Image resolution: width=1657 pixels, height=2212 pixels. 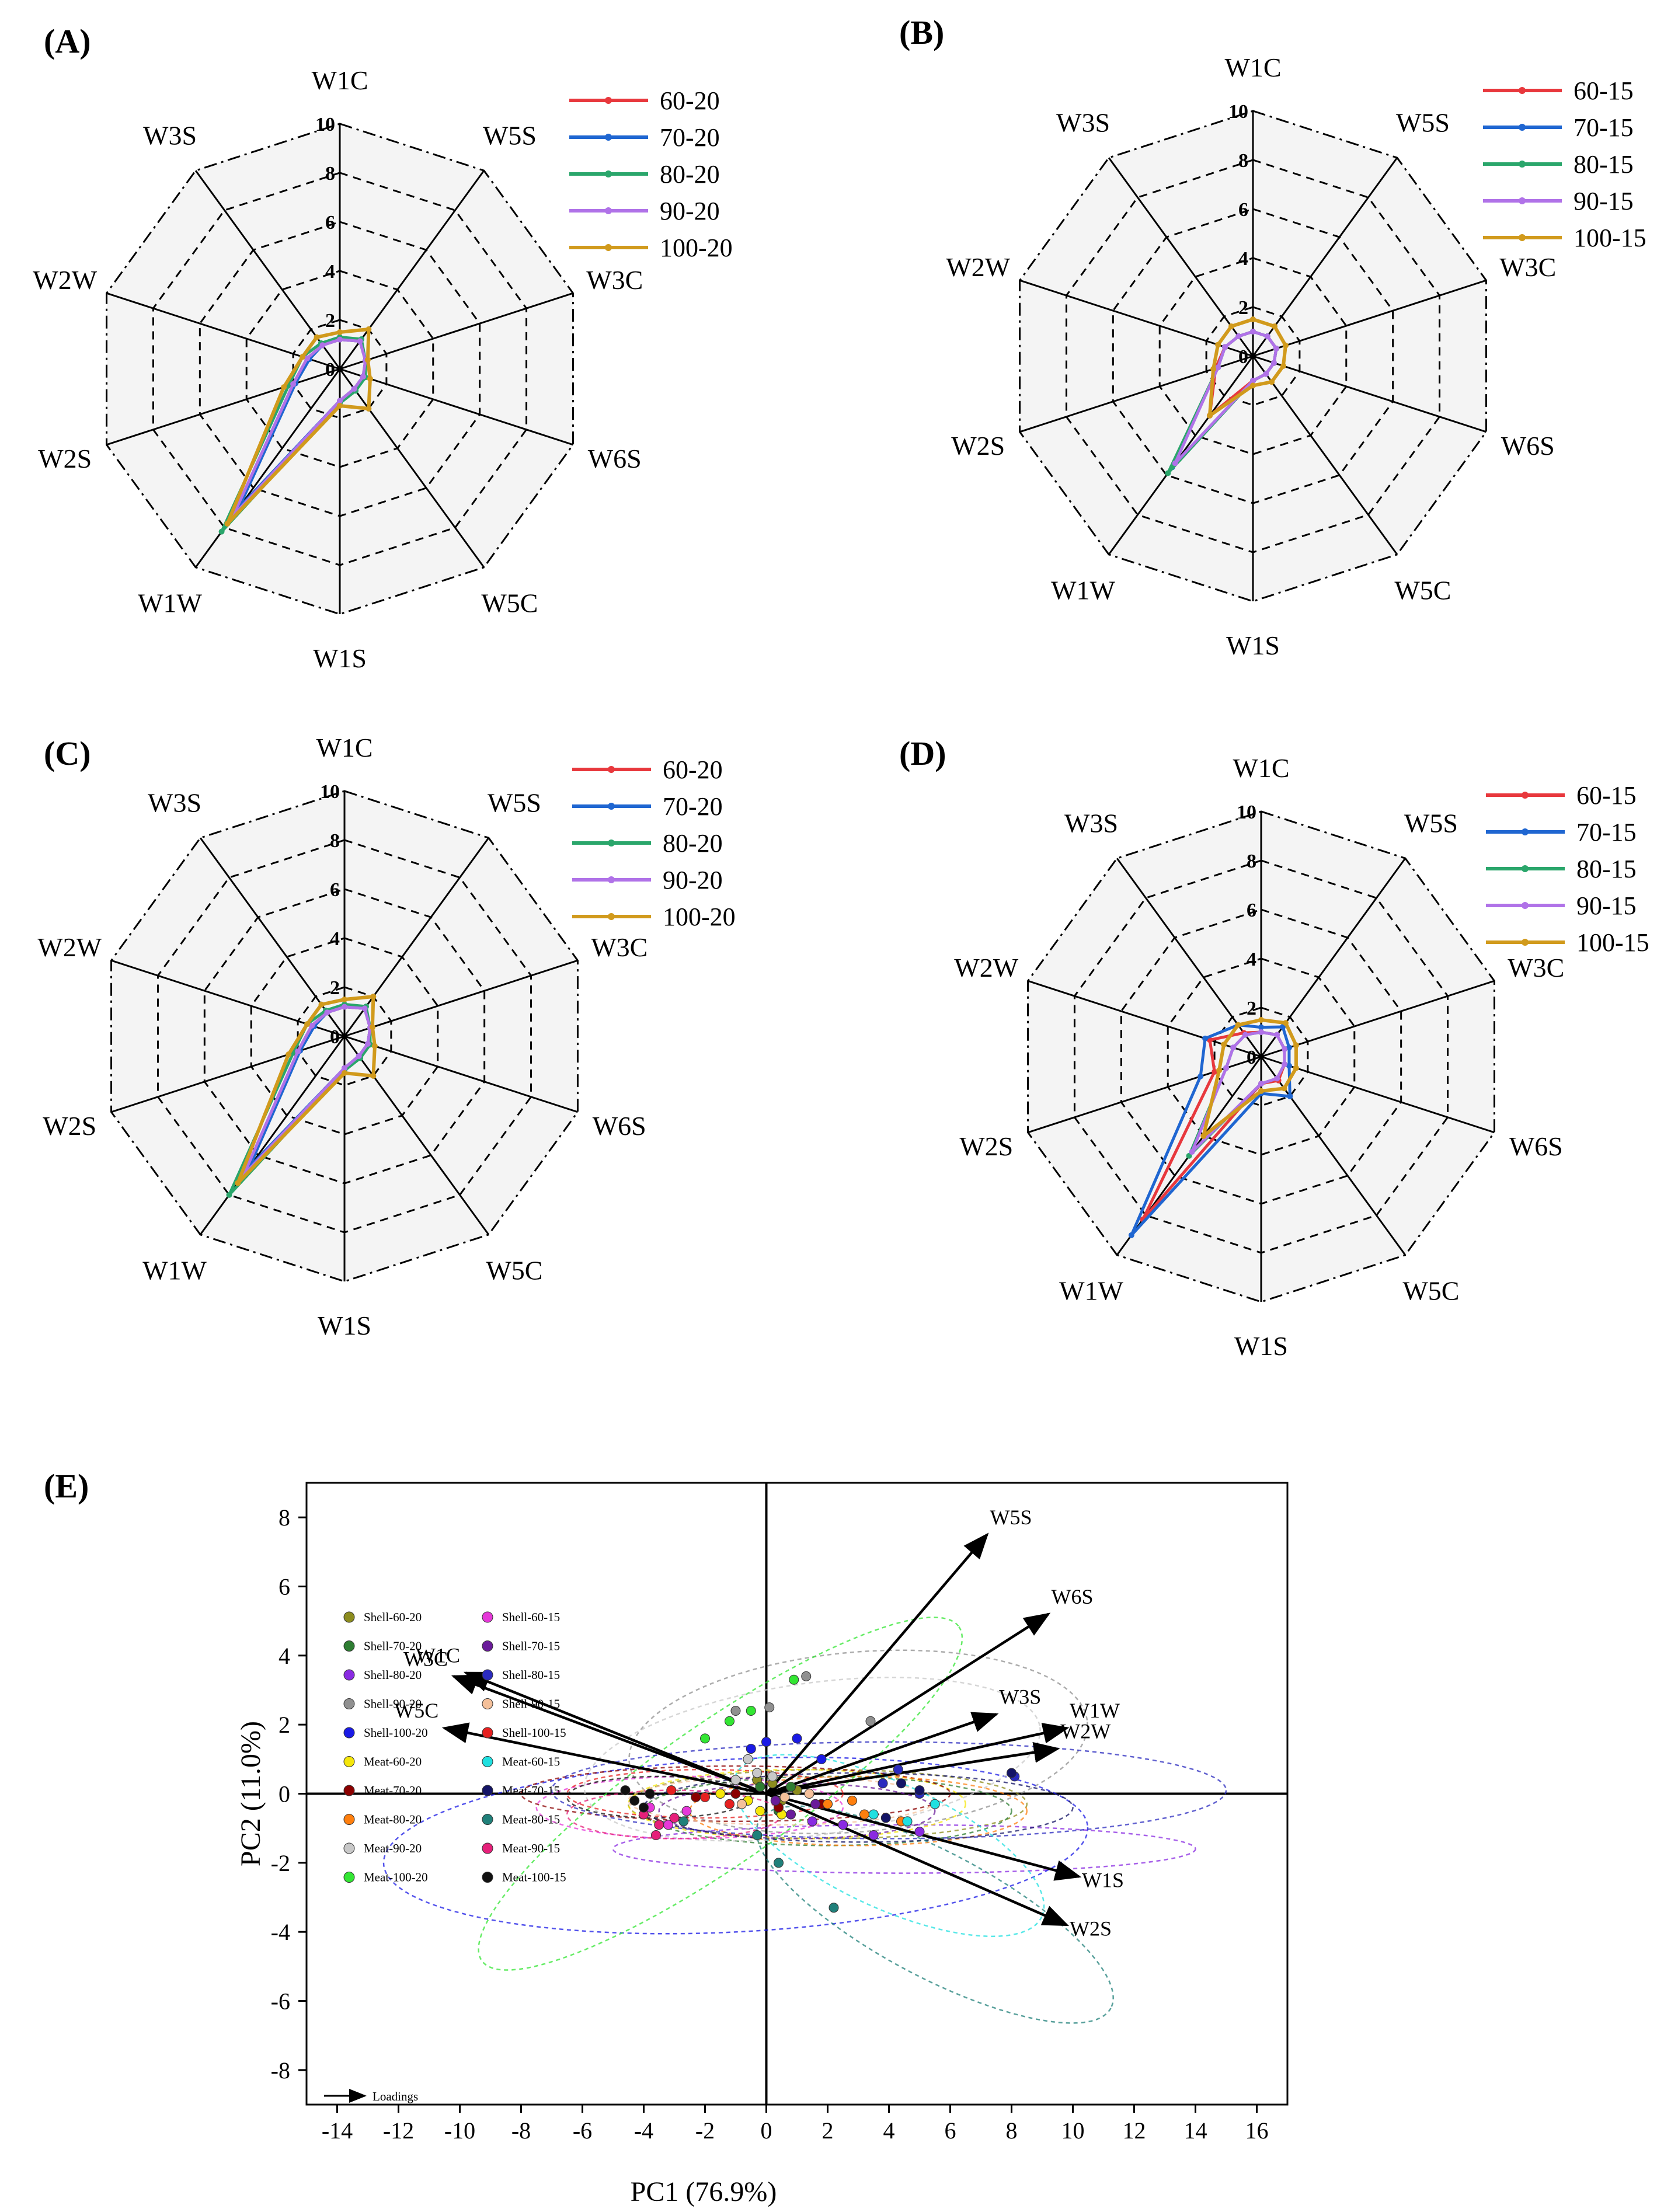 I want to click on radar-tick-label: 0, so click(x=1251, y=1057).